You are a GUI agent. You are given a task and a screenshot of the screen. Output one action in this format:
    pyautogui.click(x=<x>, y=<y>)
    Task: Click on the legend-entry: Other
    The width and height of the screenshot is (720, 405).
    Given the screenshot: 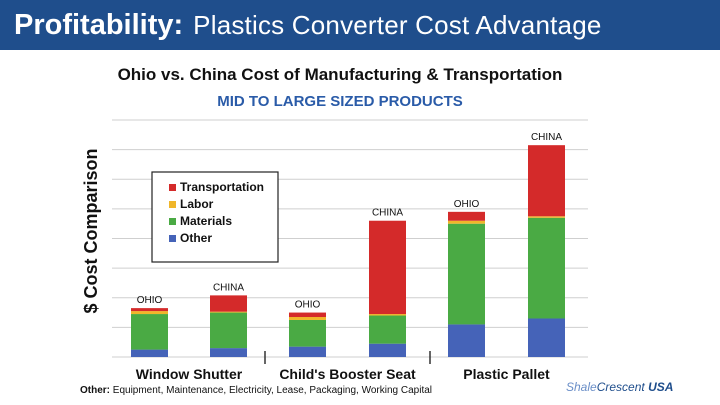 What is the action you would take?
    pyautogui.click(x=196, y=238)
    